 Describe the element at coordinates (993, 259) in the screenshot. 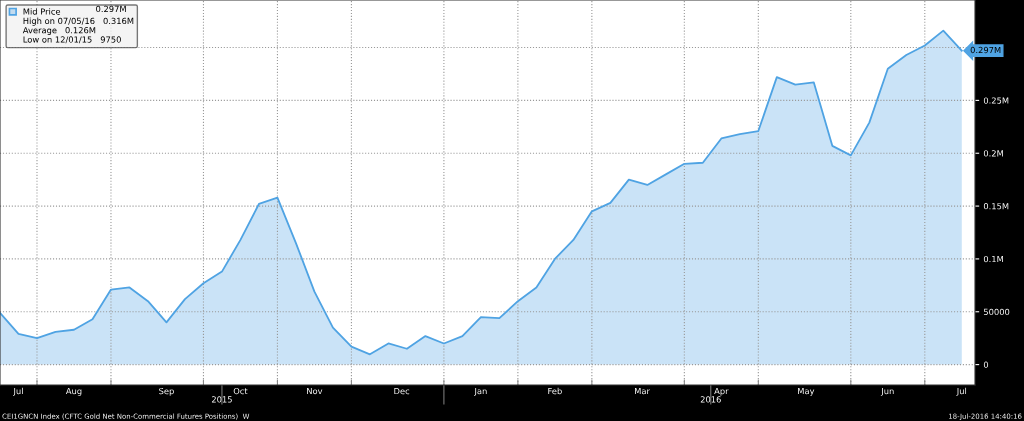

I see `y-tick-label: 0.1M` at that location.